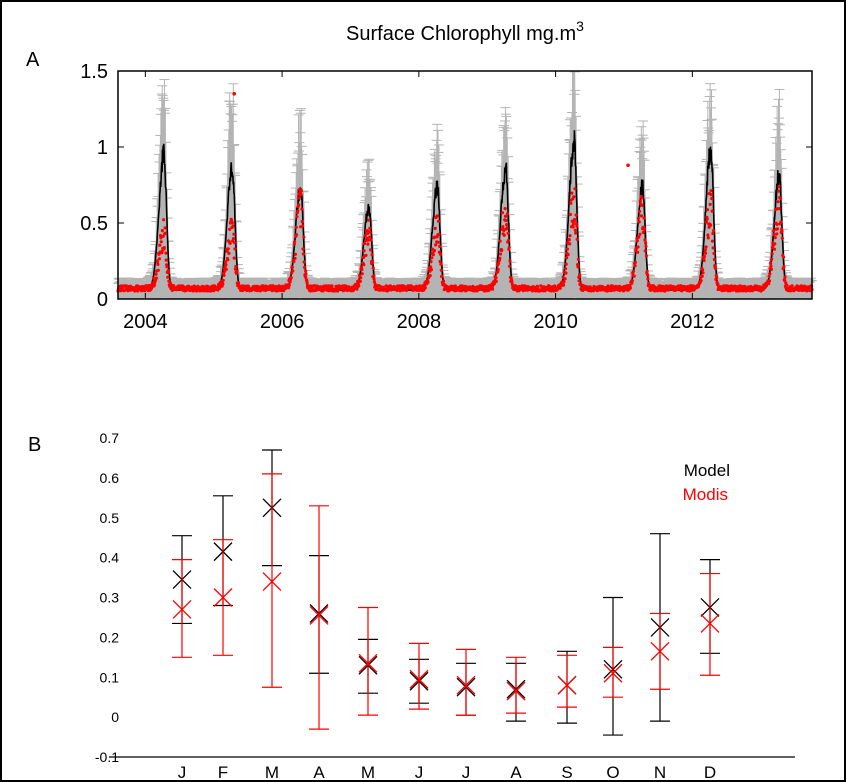 The image size is (846, 782). What do you see at coordinates (555, 322) in the screenshot?
I see `x-tick-label: 2010` at bounding box center [555, 322].